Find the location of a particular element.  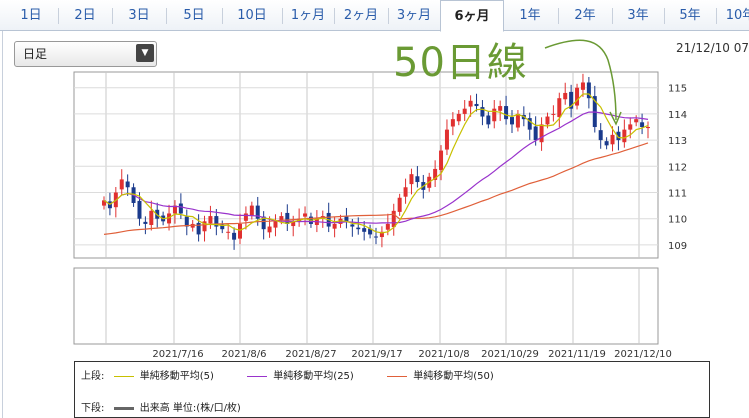

x-tick-label: 2021/9/17 is located at coordinates (376, 354).